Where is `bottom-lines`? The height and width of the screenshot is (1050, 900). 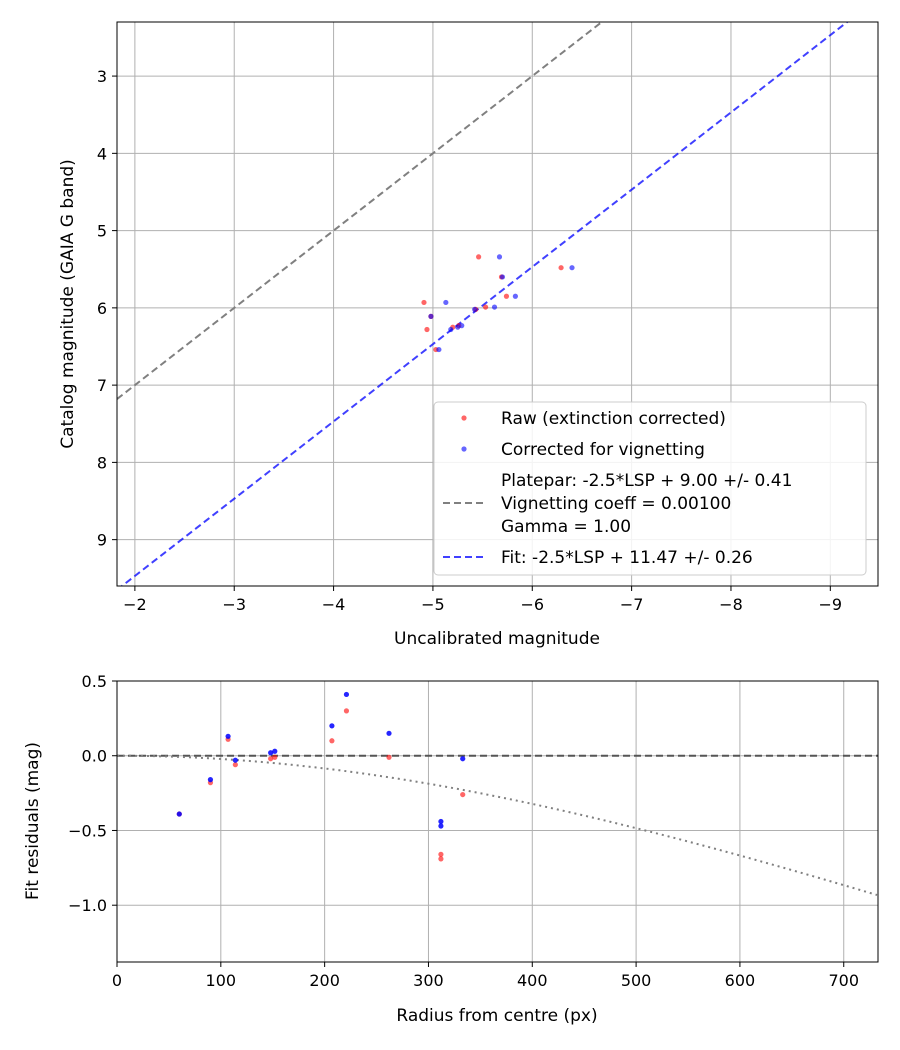
bottom-lines is located at coordinates (497, 825).